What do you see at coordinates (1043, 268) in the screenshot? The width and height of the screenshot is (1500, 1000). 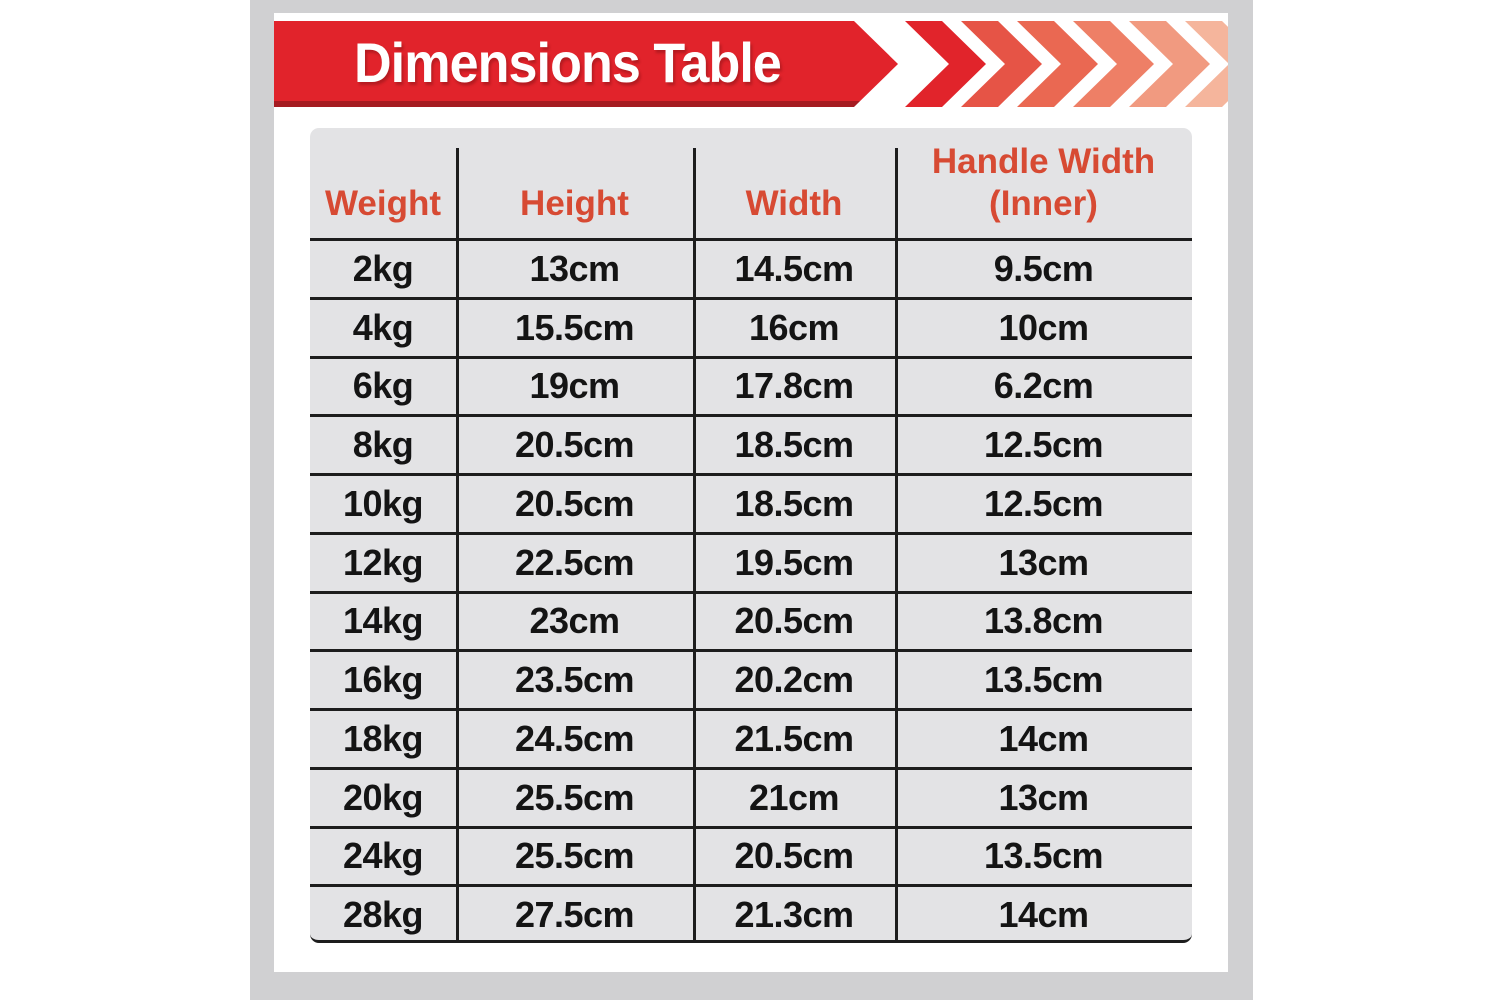 I see `table-cell: 9.5cm` at bounding box center [1043, 268].